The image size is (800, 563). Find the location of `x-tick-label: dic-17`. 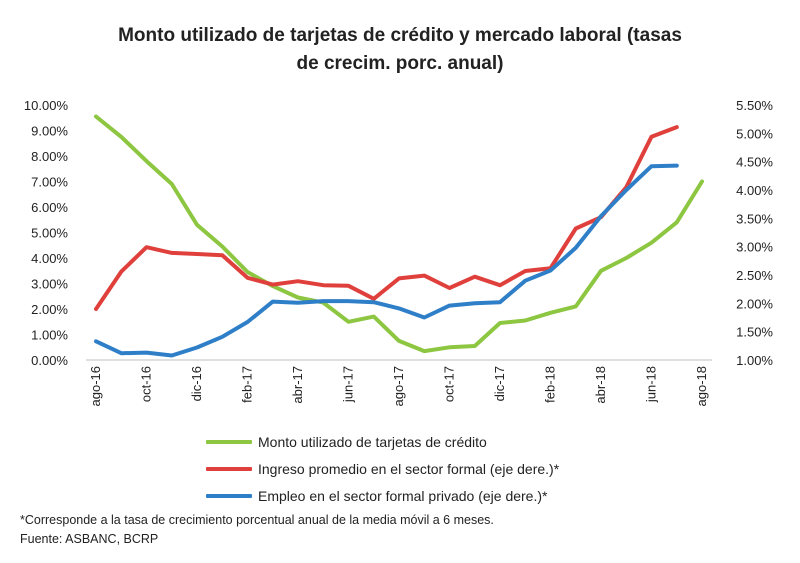

x-tick-label: dic-17 is located at coordinates (499, 383).